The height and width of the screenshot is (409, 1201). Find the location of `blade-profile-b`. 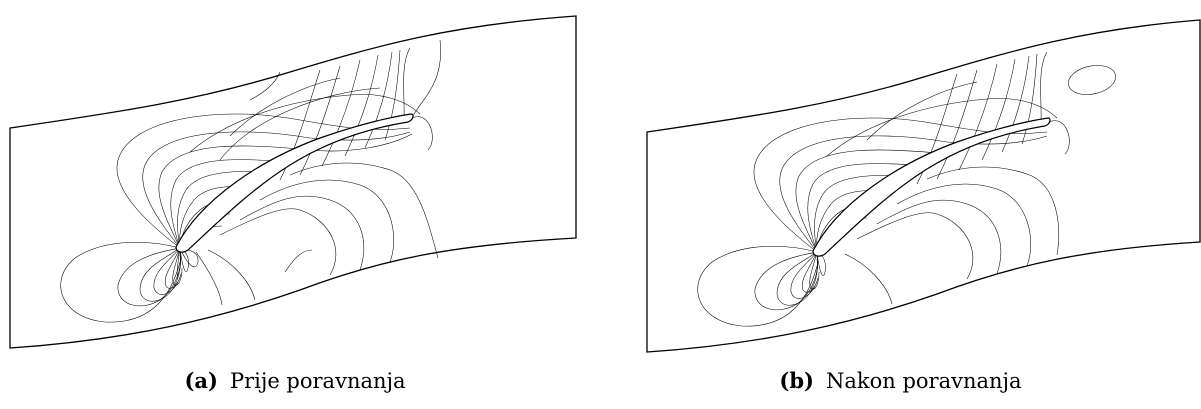

blade-profile-b is located at coordinates (931, 187).